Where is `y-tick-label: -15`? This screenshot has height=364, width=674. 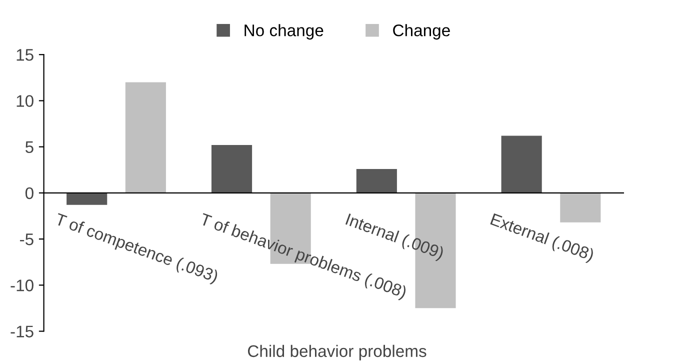
y-tick-label: -15 is located at coordinates (22, 332).